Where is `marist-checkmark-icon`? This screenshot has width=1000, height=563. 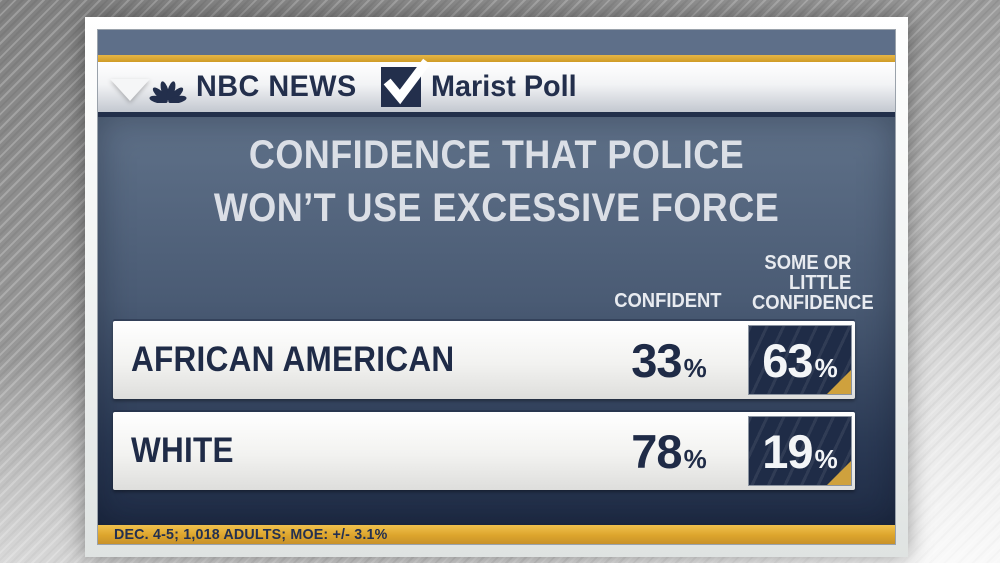
marist-checkmark-icon is located at coordinates (406, 82).